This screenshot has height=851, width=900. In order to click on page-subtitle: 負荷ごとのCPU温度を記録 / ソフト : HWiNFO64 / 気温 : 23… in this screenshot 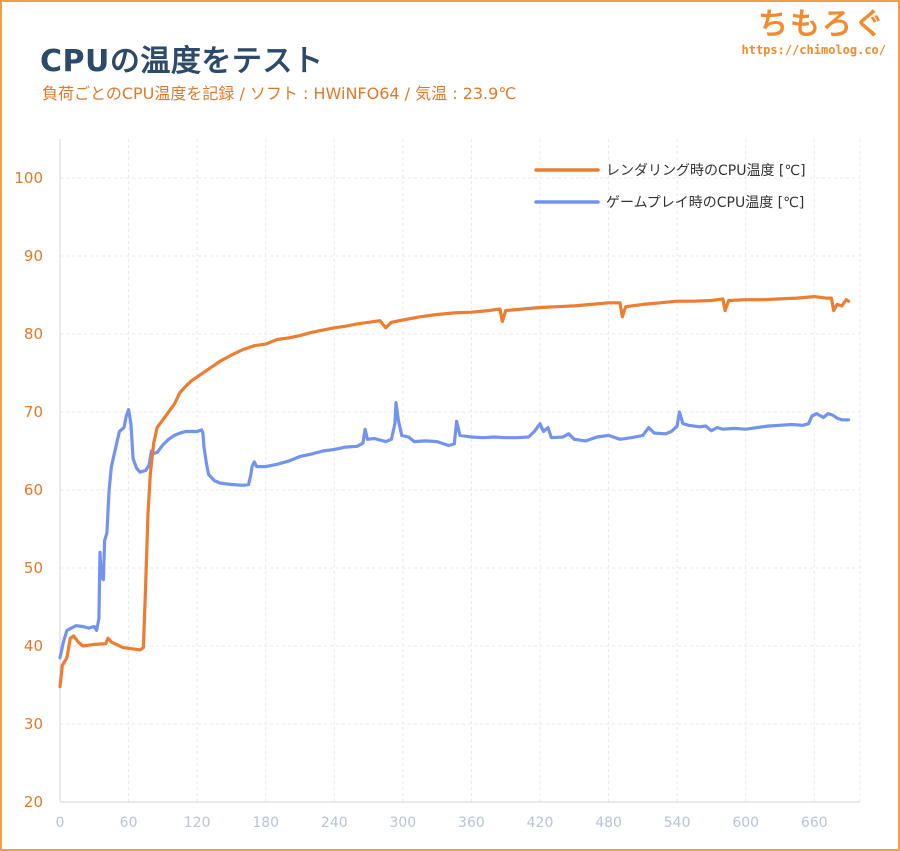, I will do `click(279, 93)`.